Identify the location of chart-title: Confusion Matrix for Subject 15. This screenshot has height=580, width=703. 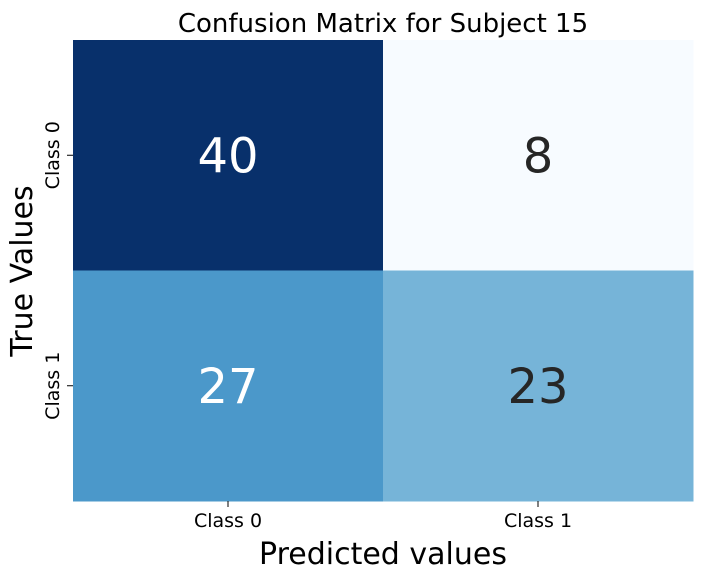
(383, 24).